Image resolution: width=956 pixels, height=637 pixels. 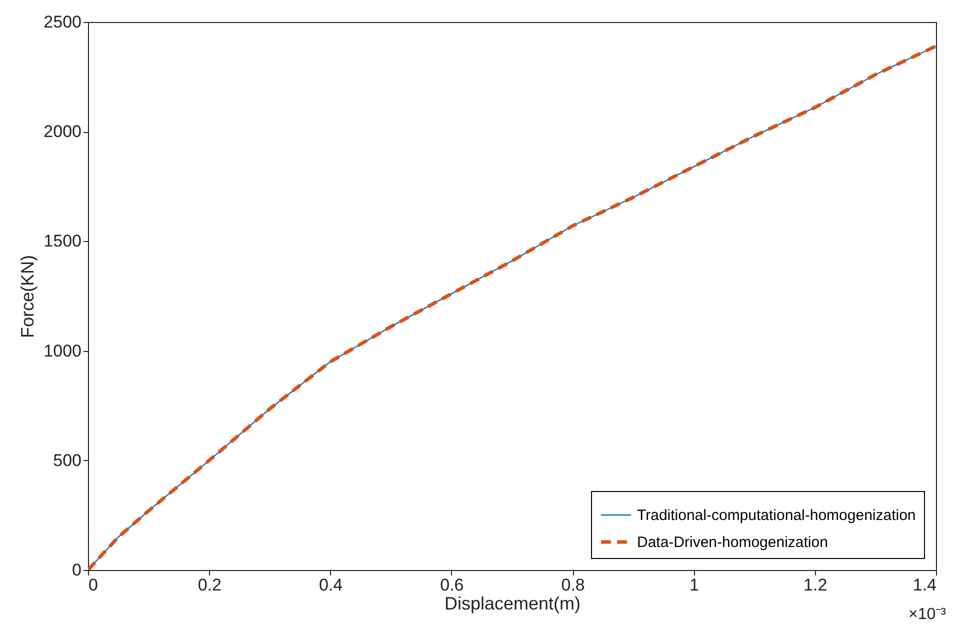 What do you see at coordinates (732, 542) in the screenshot?
I see `legend-label: Data-Driven-homogenization` at bounding box center [732, 542].